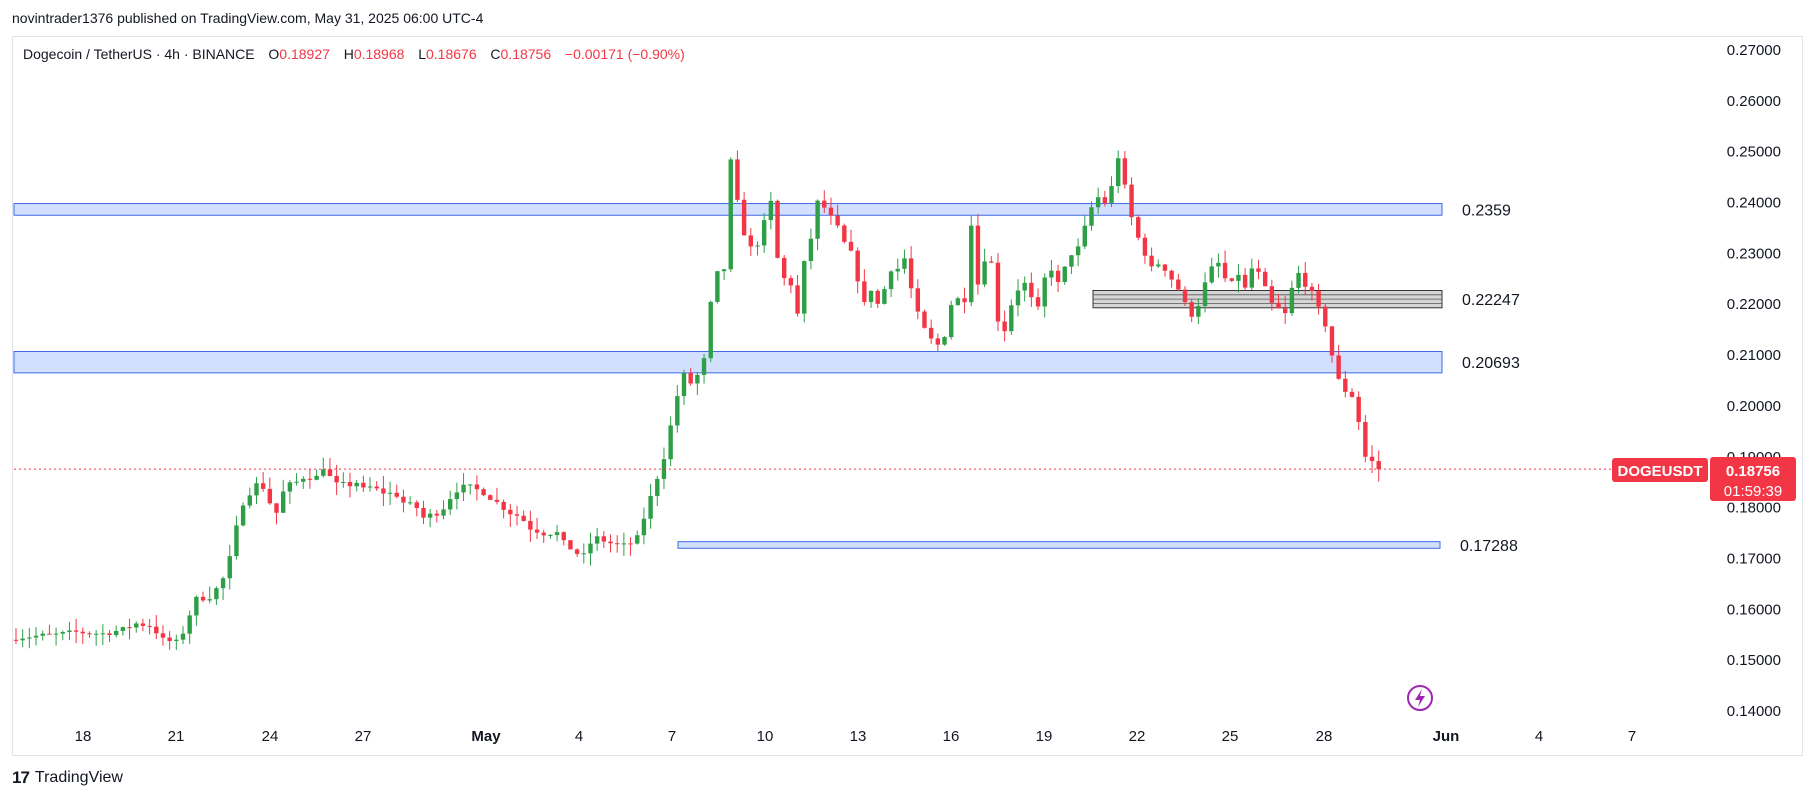  I want to click on lightning-icon, so click(1420, 698).